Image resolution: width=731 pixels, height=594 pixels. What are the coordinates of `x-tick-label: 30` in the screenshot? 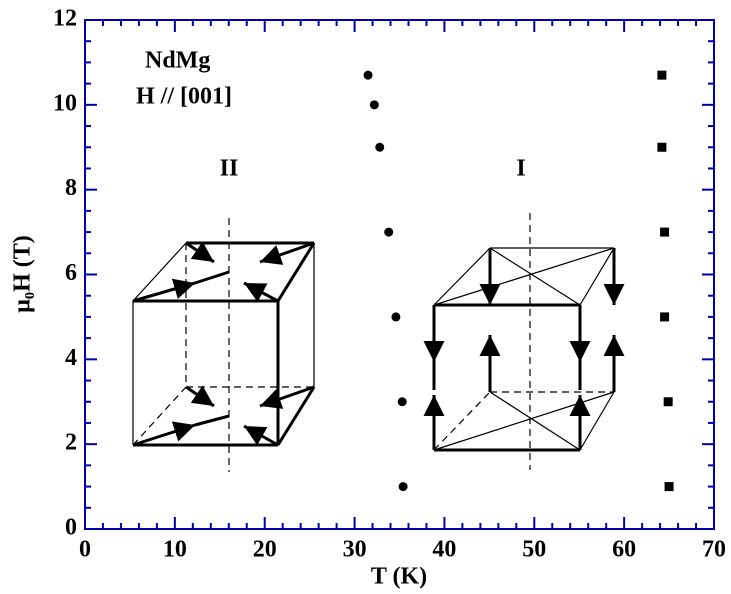 It's located at (355, 550).